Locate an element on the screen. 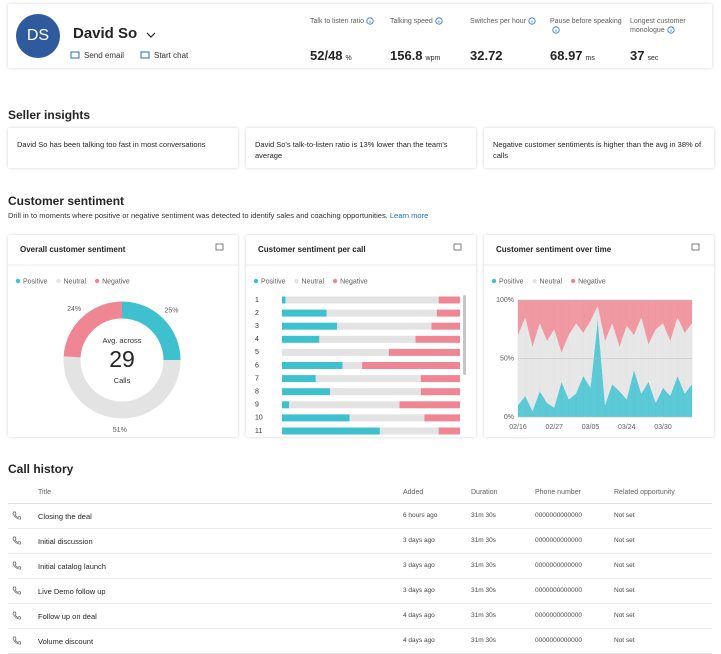 The image size is (721, 654). action-link: Start chat is located at coordinates (171, 55).